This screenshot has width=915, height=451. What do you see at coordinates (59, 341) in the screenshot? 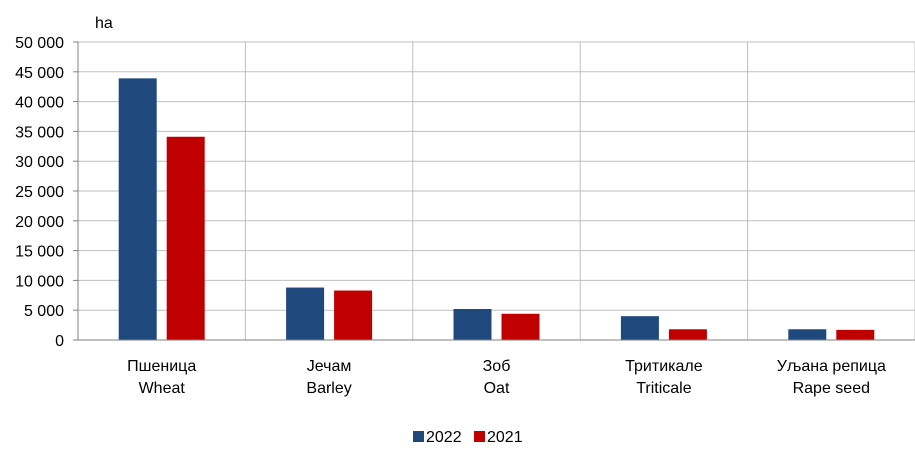
I see `y-tick-label: 0` at bounding box center [59, 341].